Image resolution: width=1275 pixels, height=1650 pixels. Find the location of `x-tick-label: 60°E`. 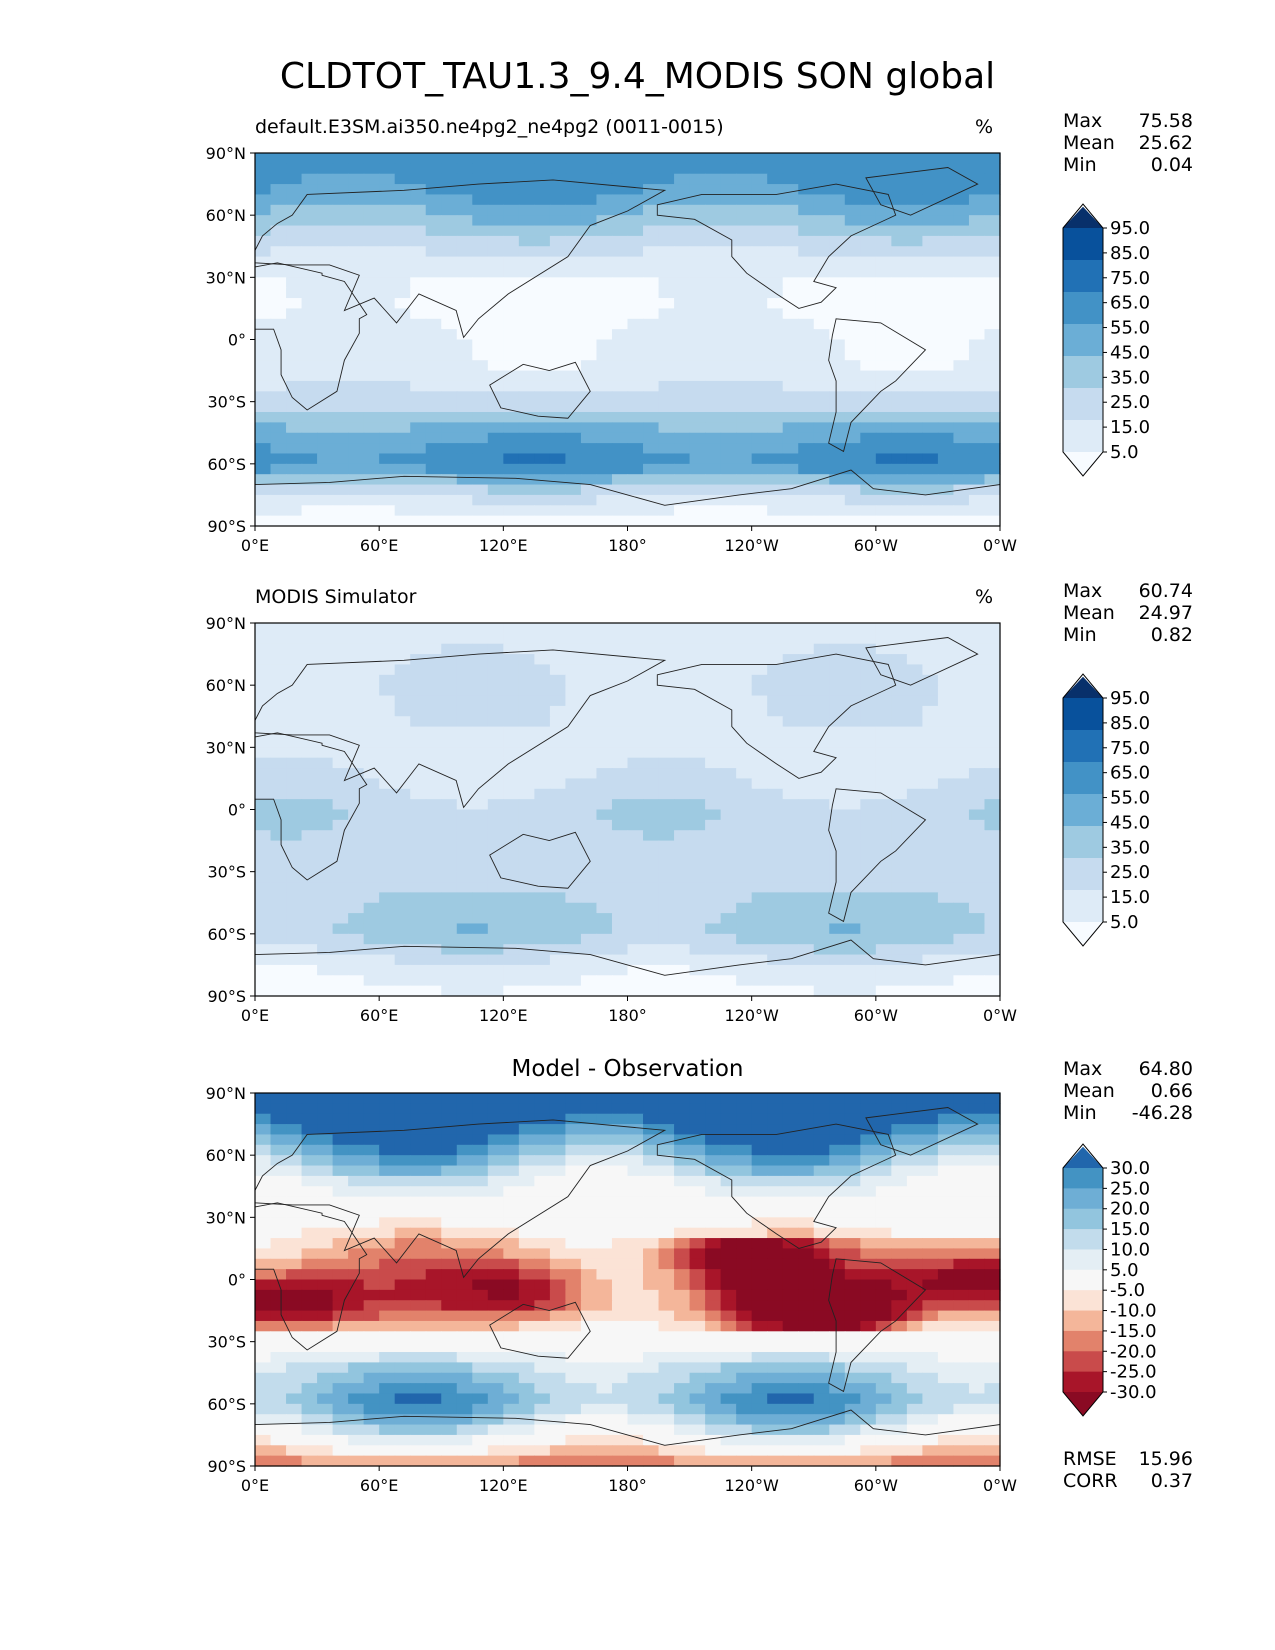

x-tick-label: 60°E is located at coordinates (379, 1015).